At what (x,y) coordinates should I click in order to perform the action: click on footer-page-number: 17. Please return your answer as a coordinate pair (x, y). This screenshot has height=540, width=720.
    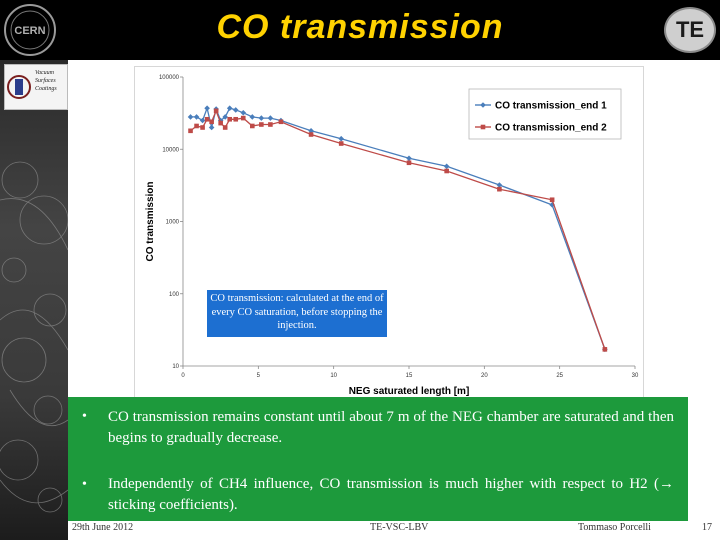
    Looking at the image, I should click on (707, 527).